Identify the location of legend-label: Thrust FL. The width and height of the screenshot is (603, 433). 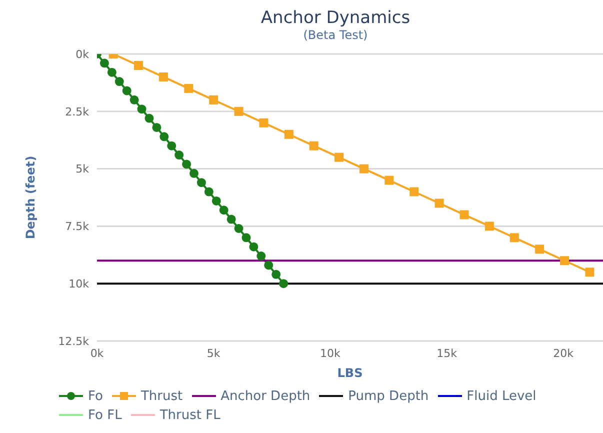
(189, 416).